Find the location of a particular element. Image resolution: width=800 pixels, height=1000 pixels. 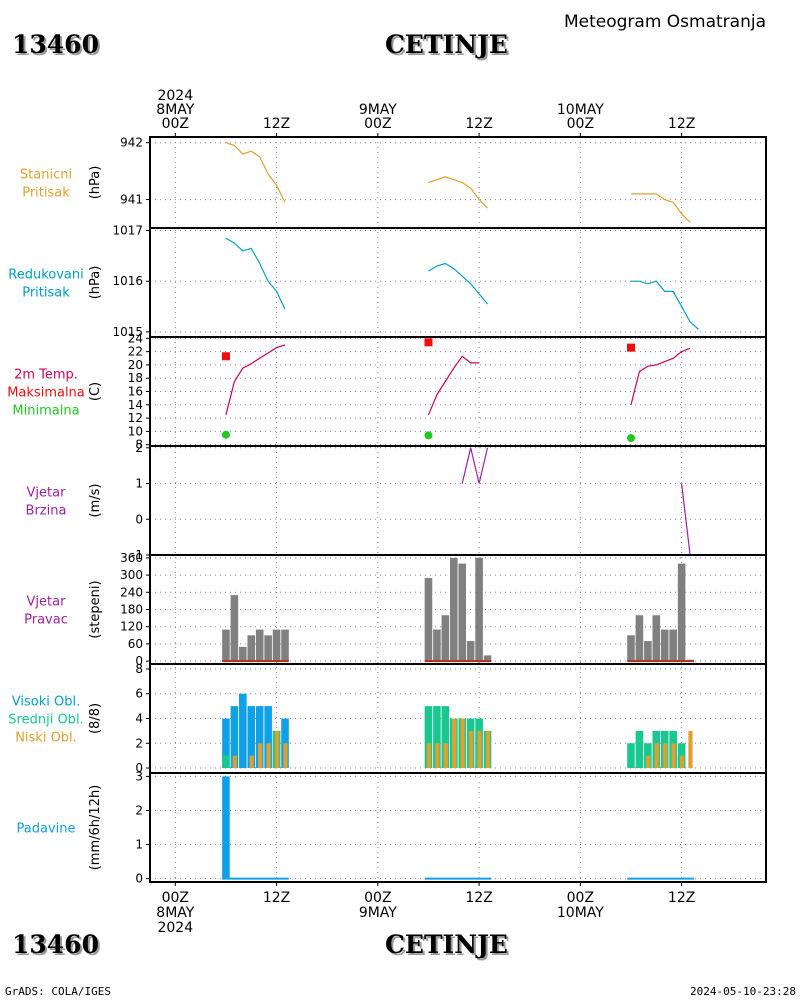

y-tick-label: 941 is located at coordinates (131, 200).